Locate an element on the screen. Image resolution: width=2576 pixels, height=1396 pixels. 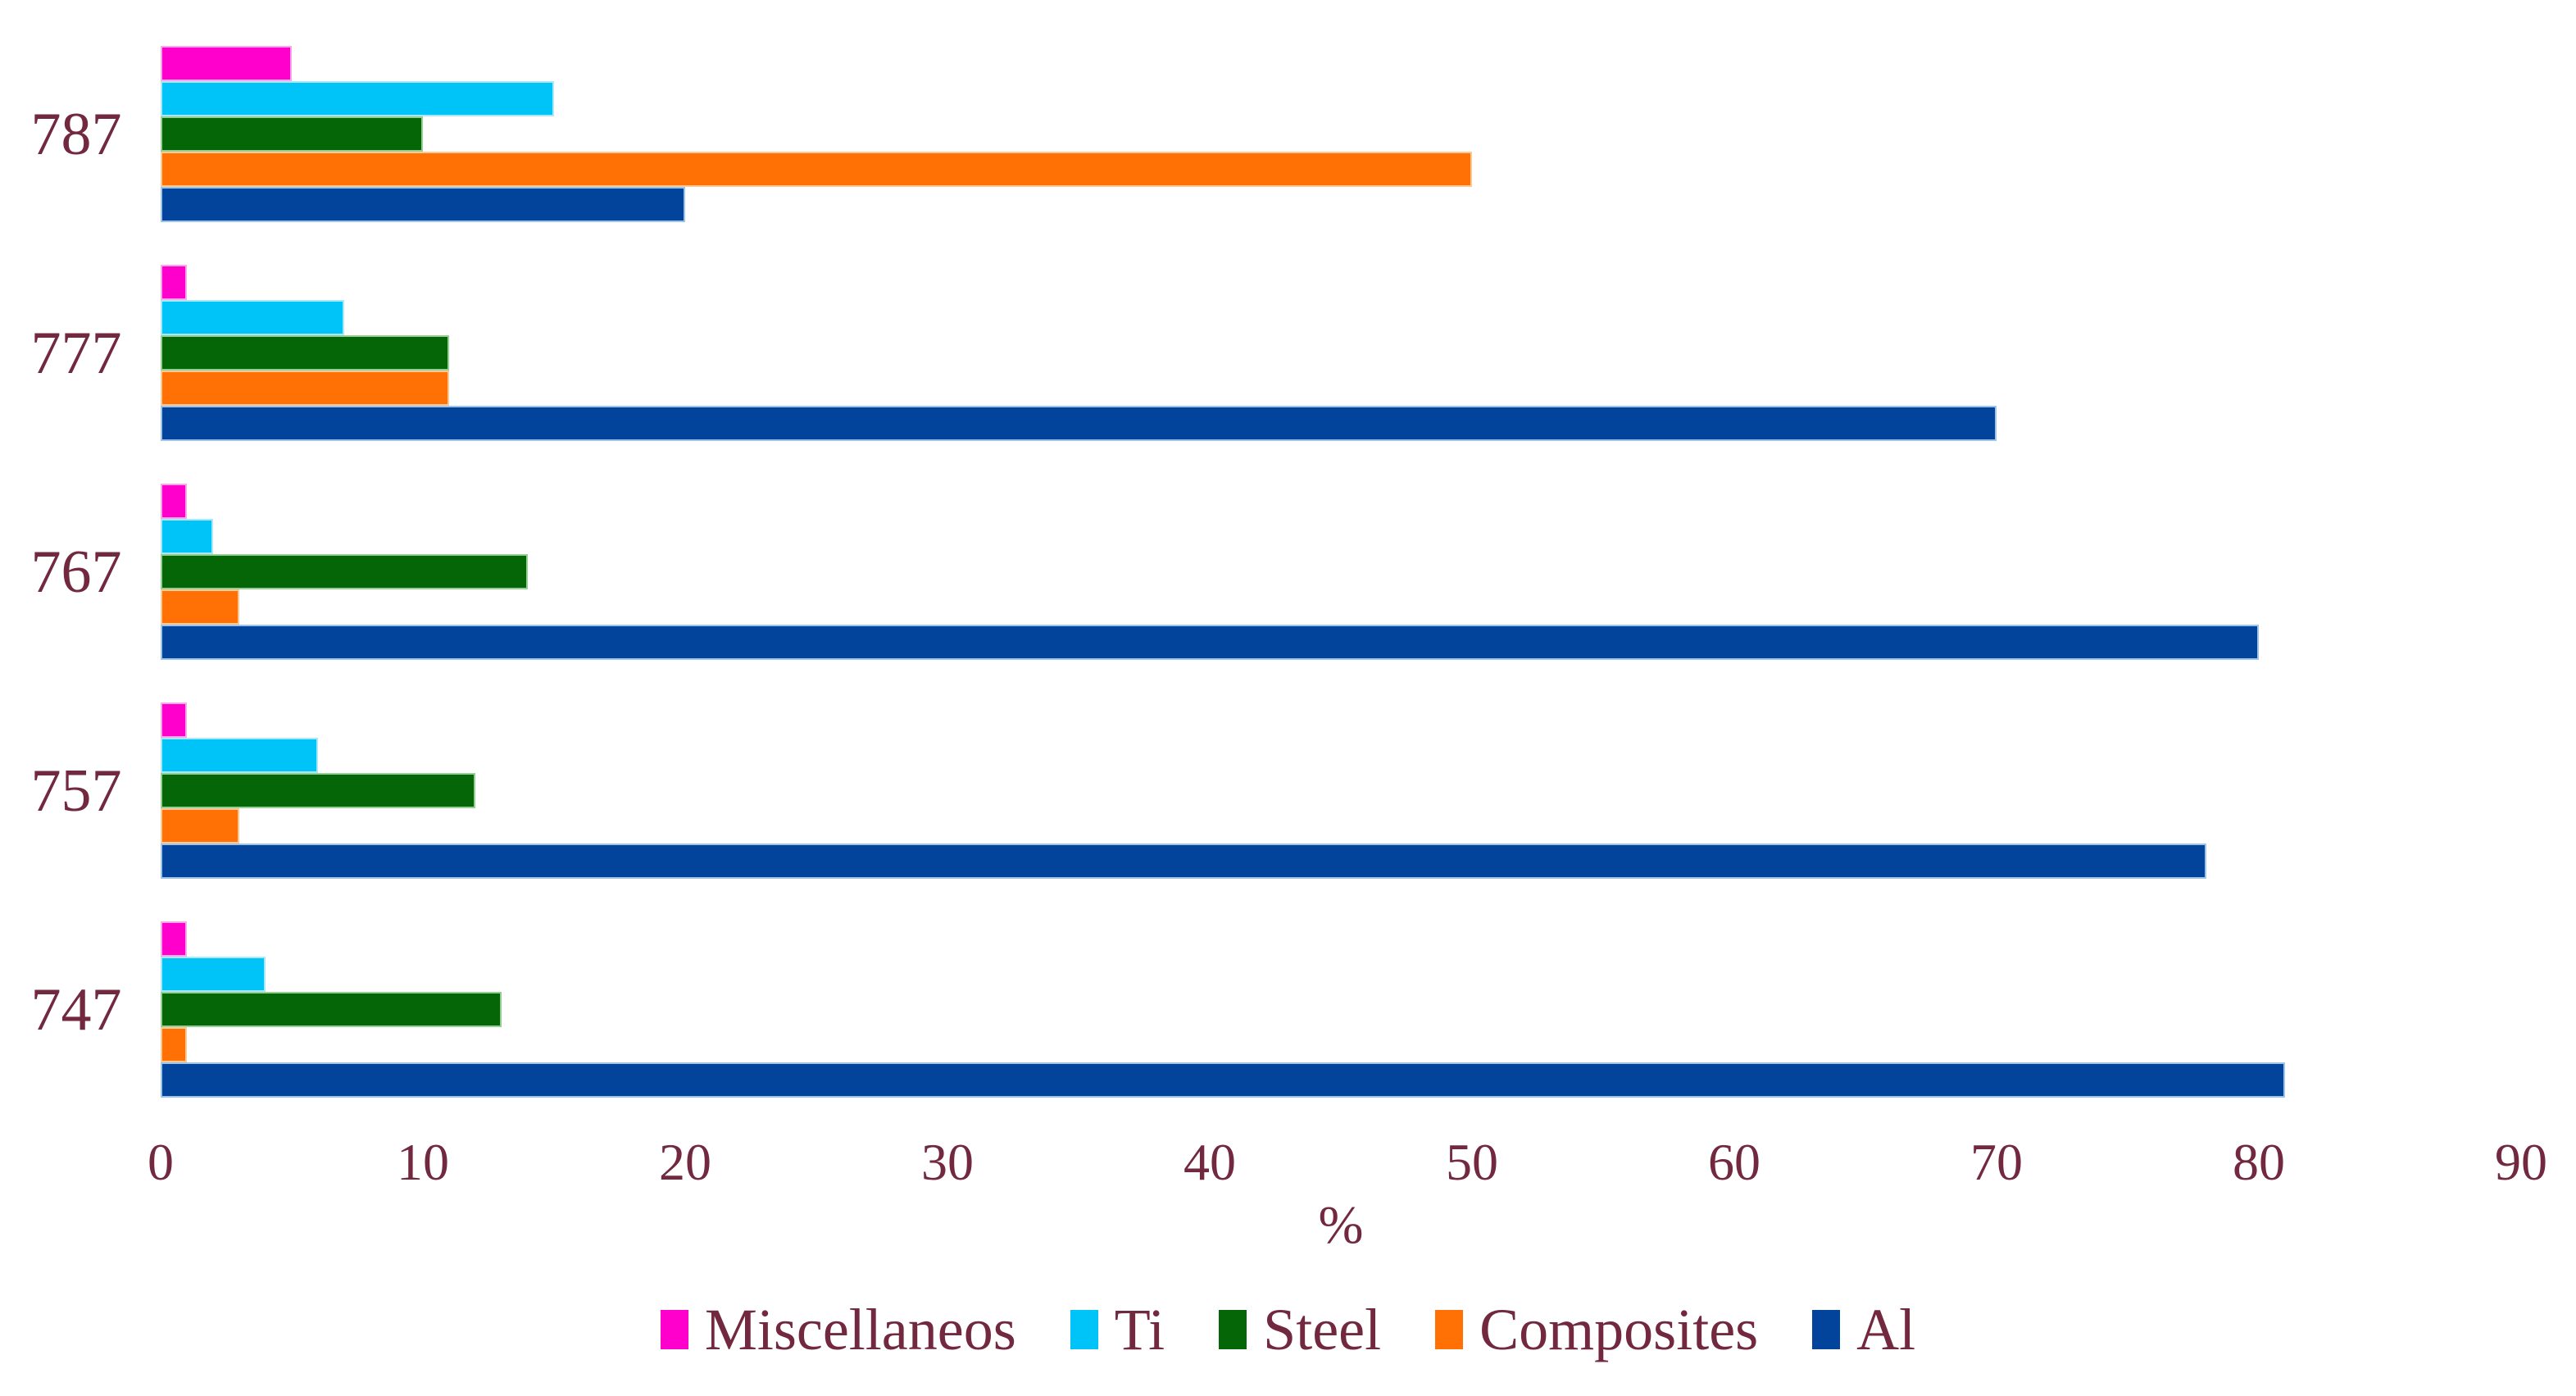
category-label-747: 747 is located at coordinates (76, 1010).